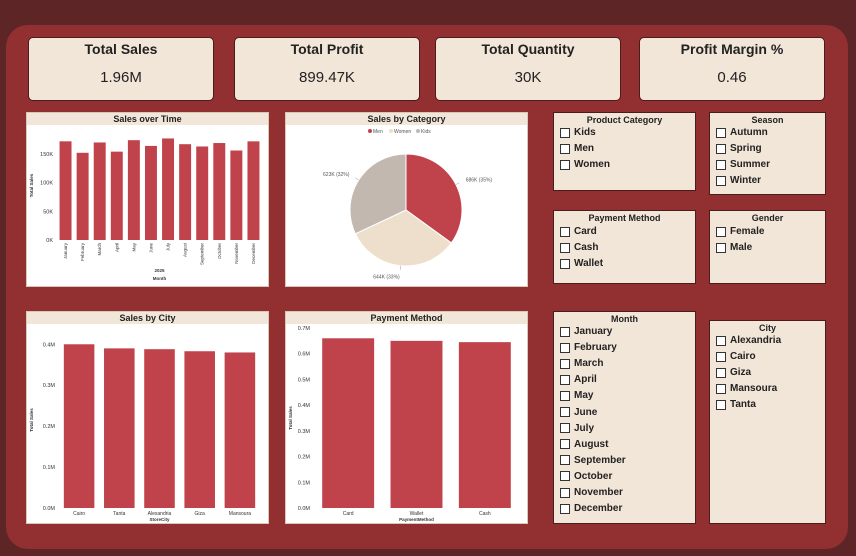 This screenshot has height=556, width=856. Describe the element at coordinates (733, 372) in the screenshot. I see `slicer-option: Giza` at that location.